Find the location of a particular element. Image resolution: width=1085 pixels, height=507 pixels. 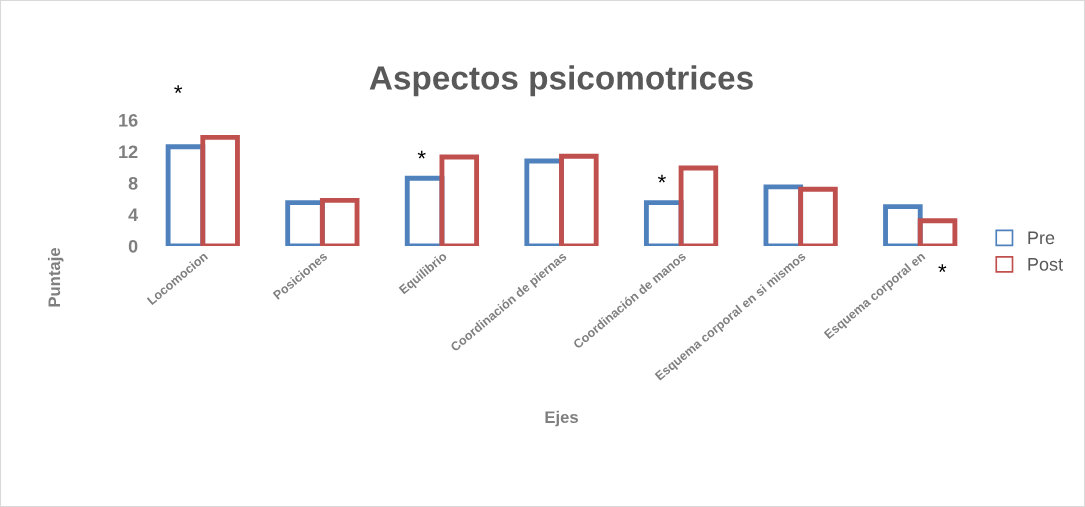

y-axis-title: Puntaje is located at coordinates (55, 277).